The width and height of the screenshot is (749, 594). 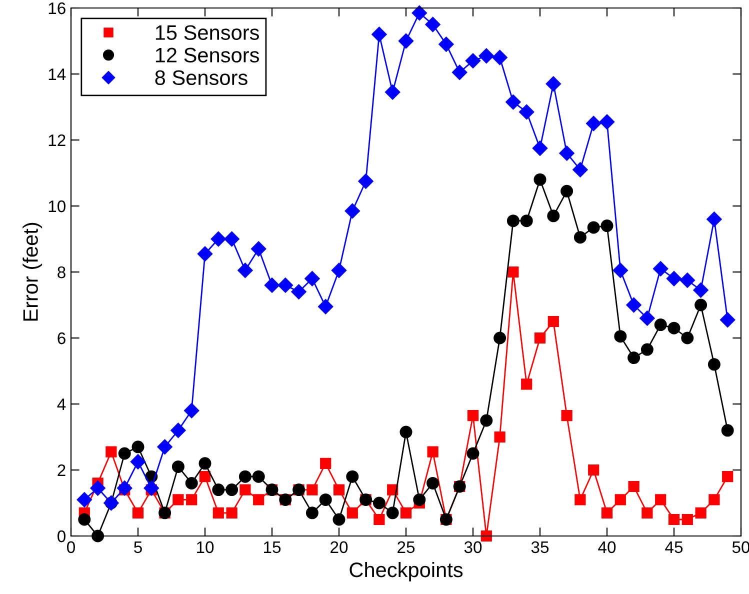 What do you see at coordinates (205, 547) in the screenshot?
I see `x-tick-label: 10` at bounding box center [205, 547].